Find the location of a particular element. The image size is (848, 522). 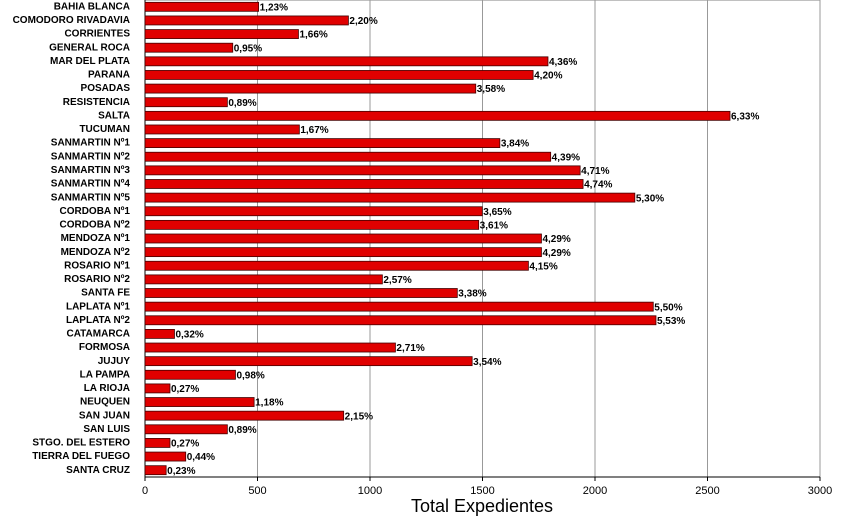

data-label: 4,39% is located at coordinates (566, 157).